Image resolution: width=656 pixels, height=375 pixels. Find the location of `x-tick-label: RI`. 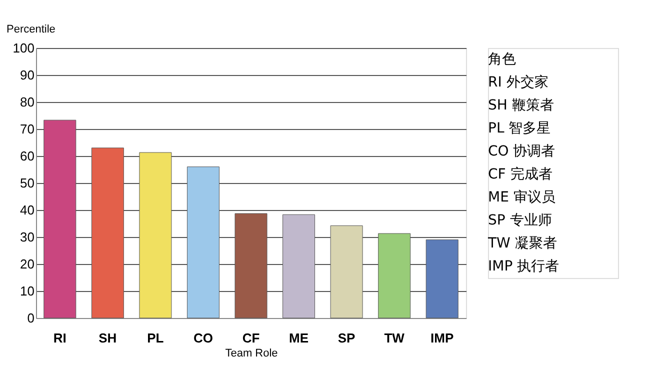

x-tick-label: RI is located at coordinates (59, 338).